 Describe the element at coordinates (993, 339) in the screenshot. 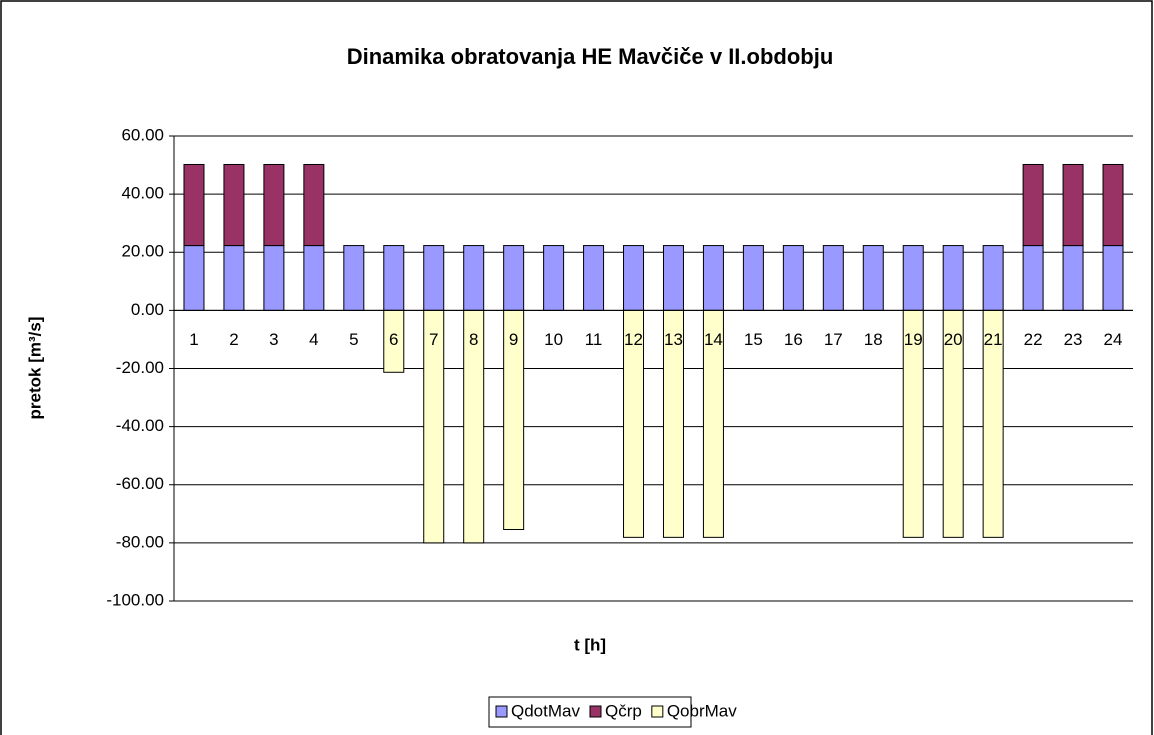

I see `x-tick-label: 21` at that location.